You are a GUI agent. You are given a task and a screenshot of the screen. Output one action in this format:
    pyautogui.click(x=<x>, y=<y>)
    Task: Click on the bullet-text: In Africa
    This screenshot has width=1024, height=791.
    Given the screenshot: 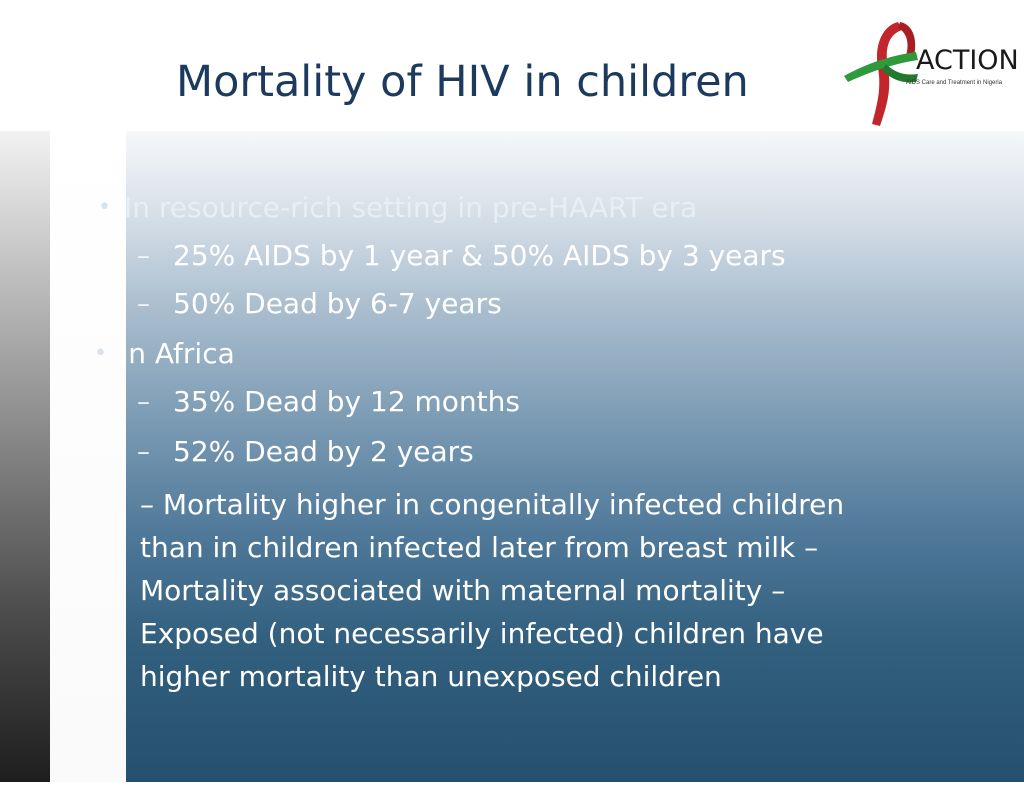 What is the action you would take?
    pyautogui.click(x=177, y=353)
    